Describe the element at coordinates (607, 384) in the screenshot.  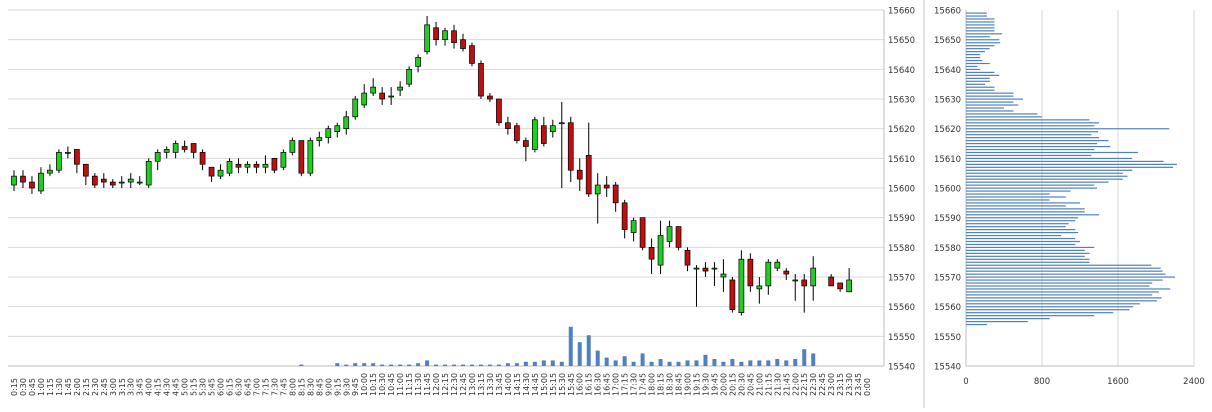
I see `time-axis-label: 16:45` at that location.